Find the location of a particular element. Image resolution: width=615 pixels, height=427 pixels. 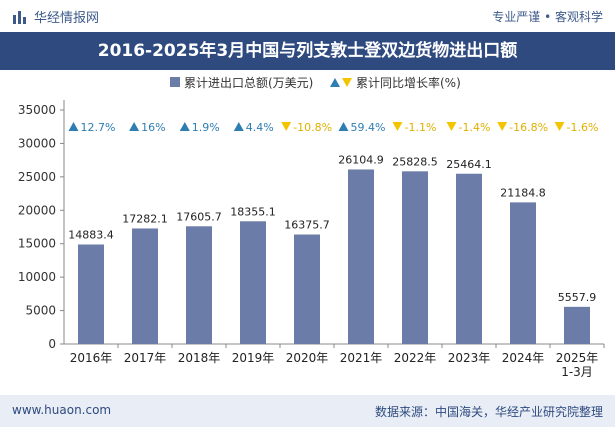

y-tick-label: 25000 is located at coordinates (37, 177).